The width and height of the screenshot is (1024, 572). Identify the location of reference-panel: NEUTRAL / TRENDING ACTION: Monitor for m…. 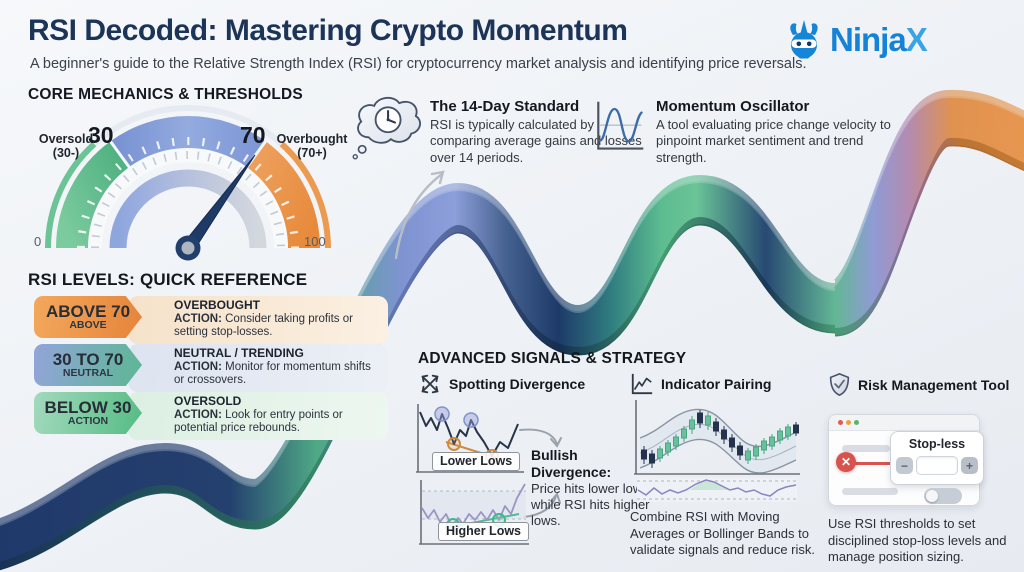
(258, 368).